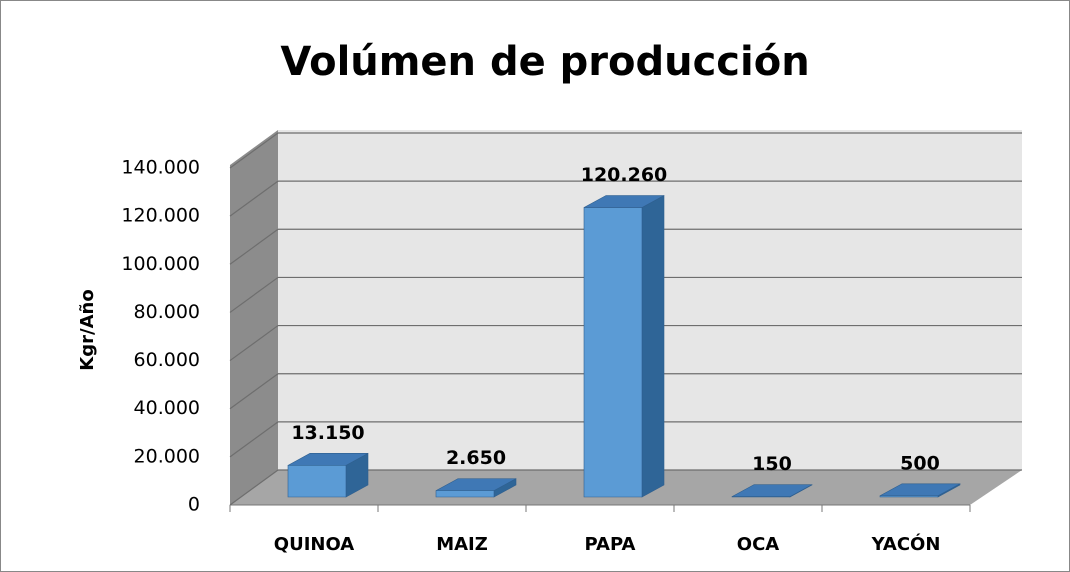 Image resolution: width=1070 pixels, height=572 pixels. I want to click on y-axis-label: Kgr/Año, so click(87, 329).